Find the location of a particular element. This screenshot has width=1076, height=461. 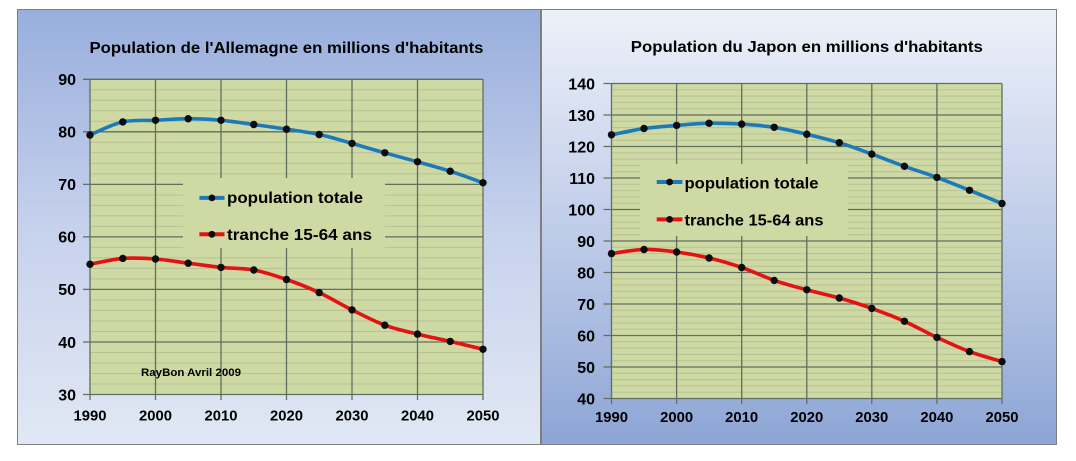

svg-text: RayBon Avril 2009 is located at coordinates (191, 373).